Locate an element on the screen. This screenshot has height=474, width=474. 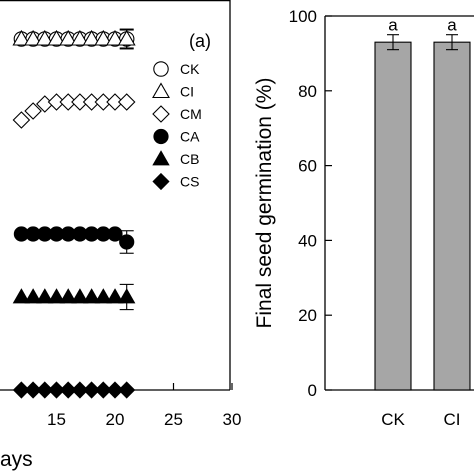
x-tick-label: 20 is located at coordinates (115, 419).